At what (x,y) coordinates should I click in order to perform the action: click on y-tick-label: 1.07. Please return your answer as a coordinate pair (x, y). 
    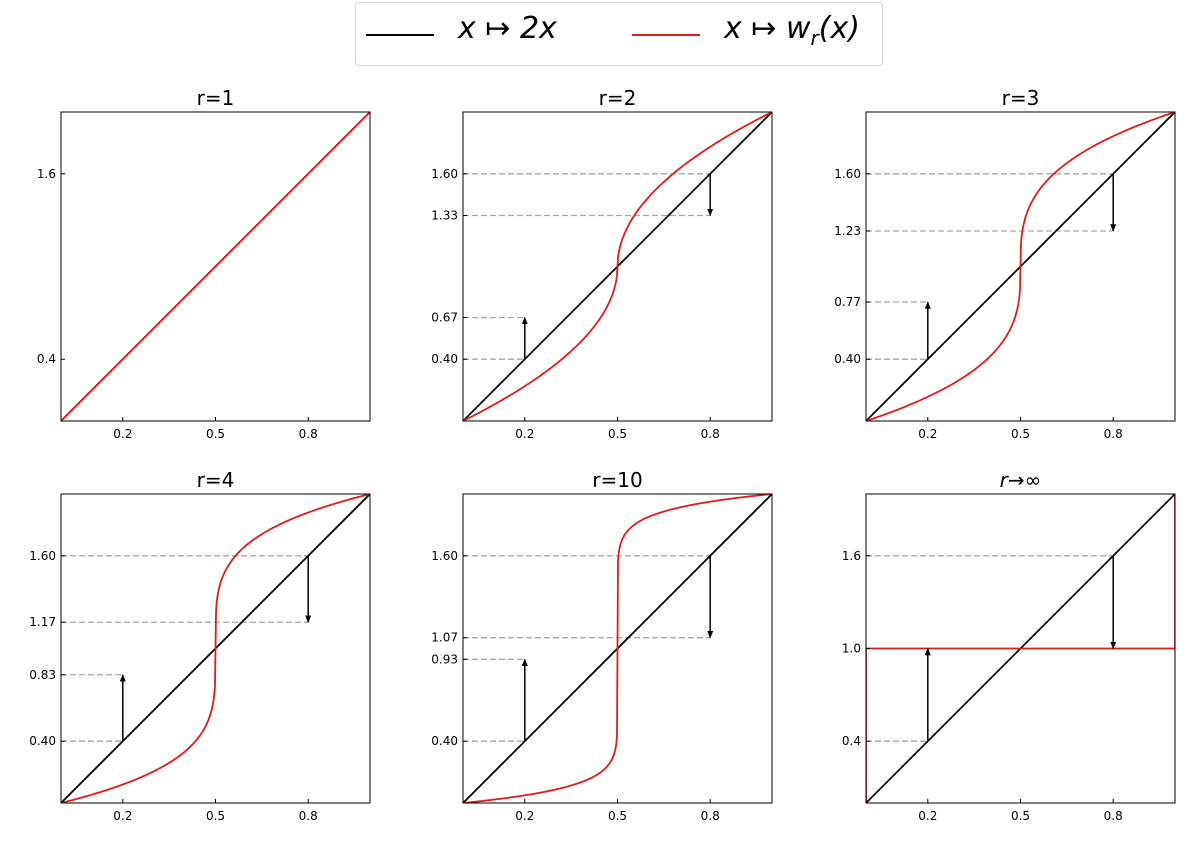
    Looking at the image, I should click on (444, 638).